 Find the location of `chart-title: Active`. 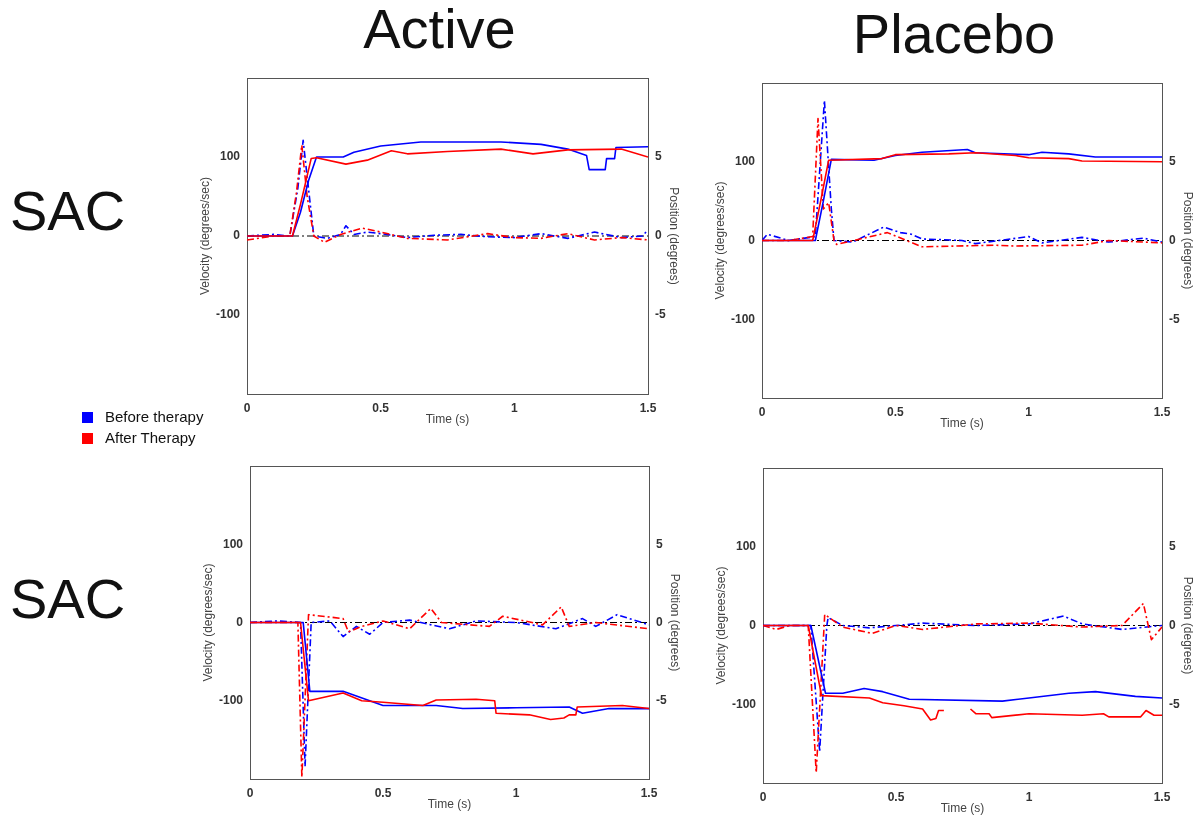

chart-title: Active is located at coordinates (439, 30).